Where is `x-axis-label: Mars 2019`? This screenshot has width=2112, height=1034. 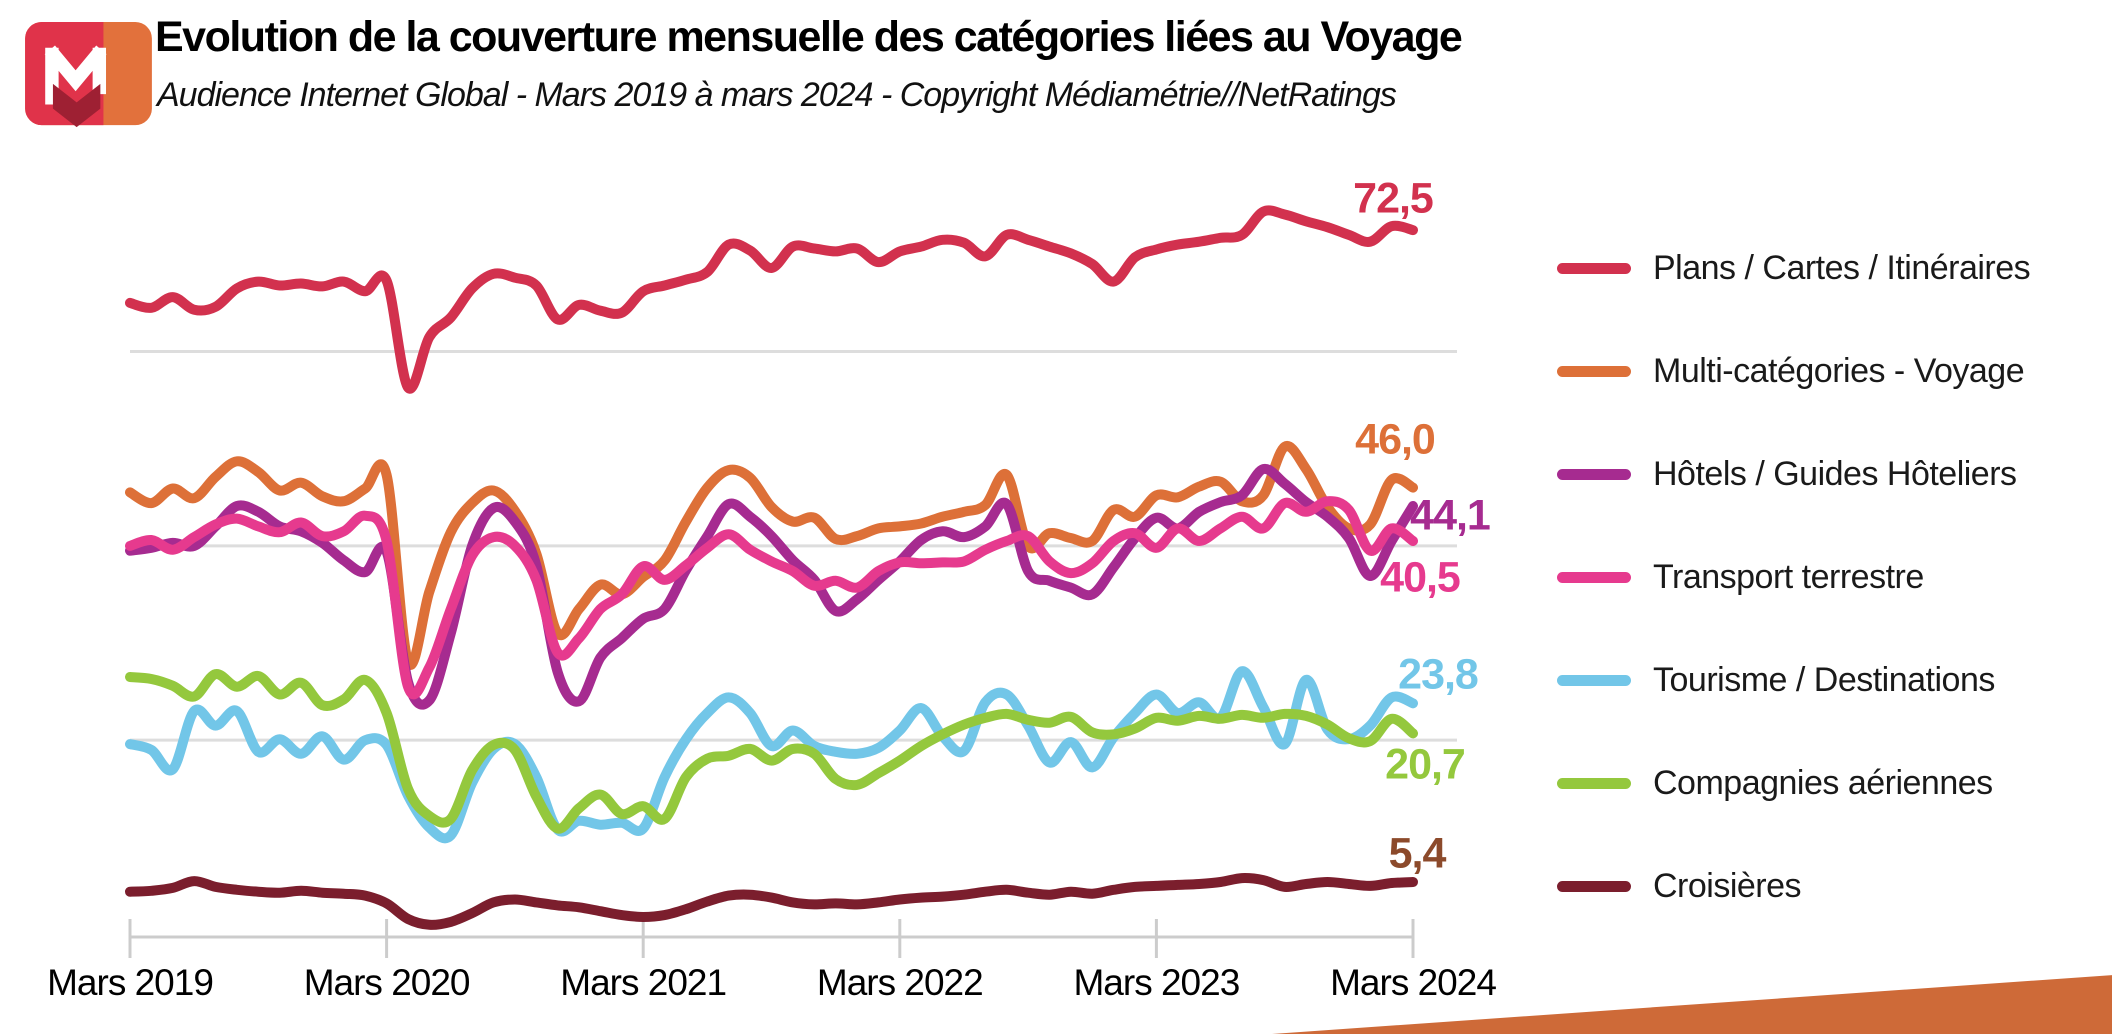
x-axis-label: Mars 2019 is located at coordinates (130, 982).